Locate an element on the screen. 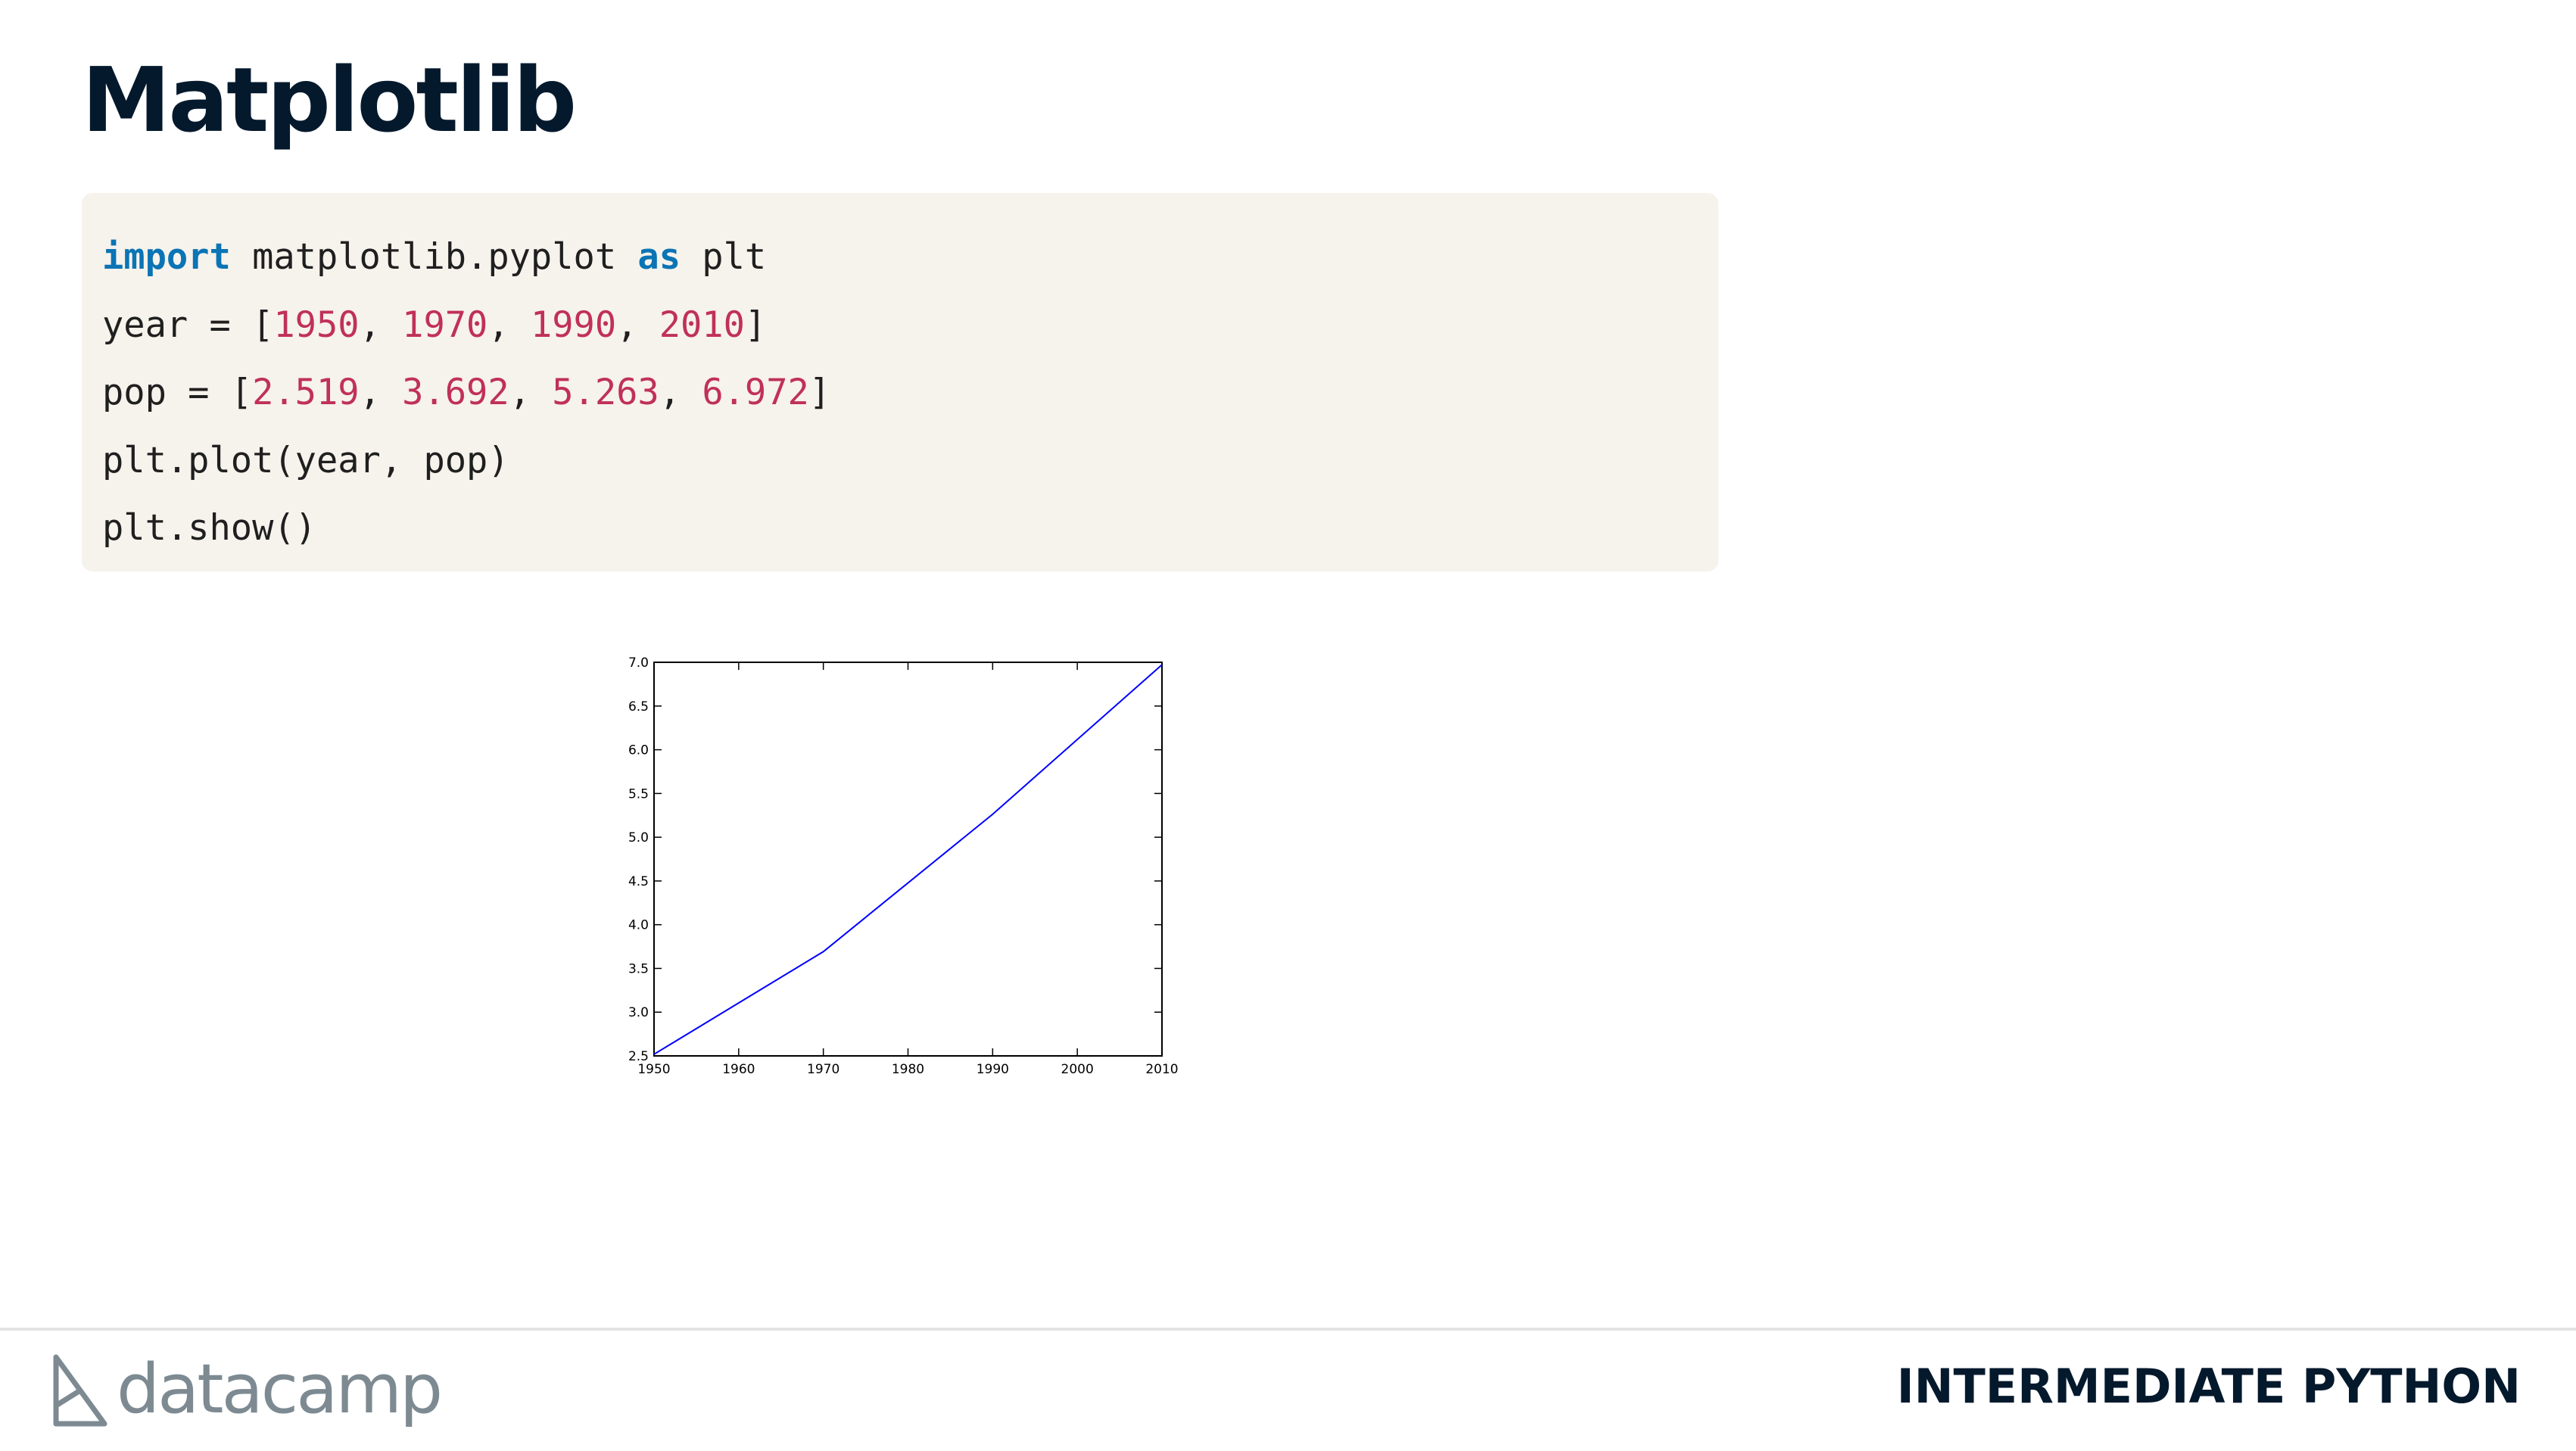 The image size is (2576, 1451). y-tick-label: 5.5 is located at coordinates (638, 794).